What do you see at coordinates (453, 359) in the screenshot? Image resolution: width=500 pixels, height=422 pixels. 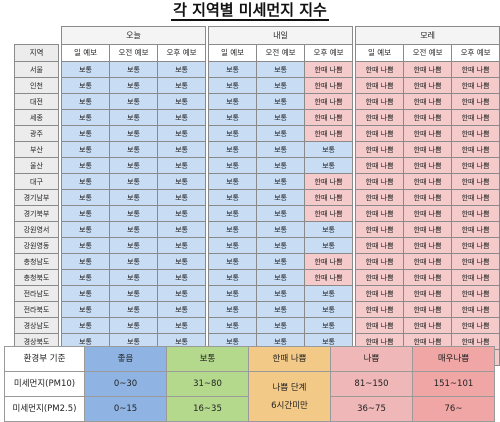 I see `legend-header-very-bad: 매우나쁨` at bounding box center [453, 359].